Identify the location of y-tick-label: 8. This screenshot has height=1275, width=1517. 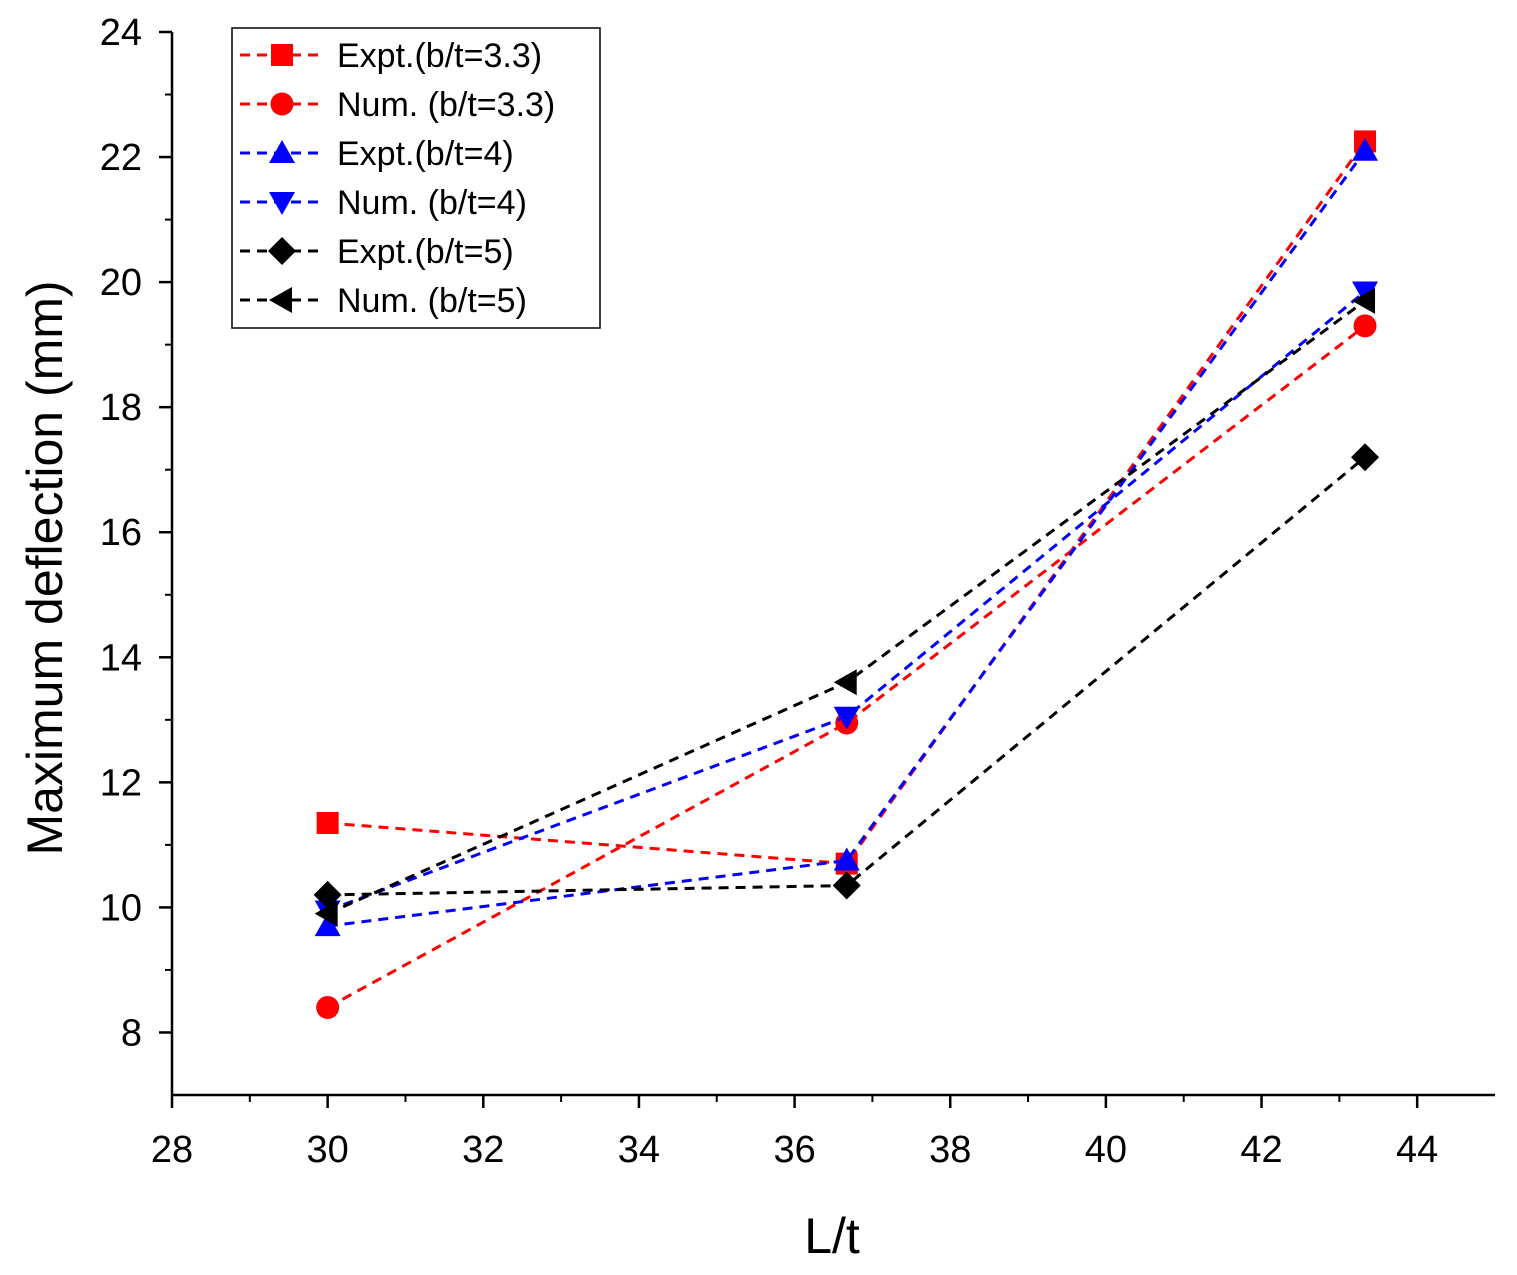
(131, 1033).